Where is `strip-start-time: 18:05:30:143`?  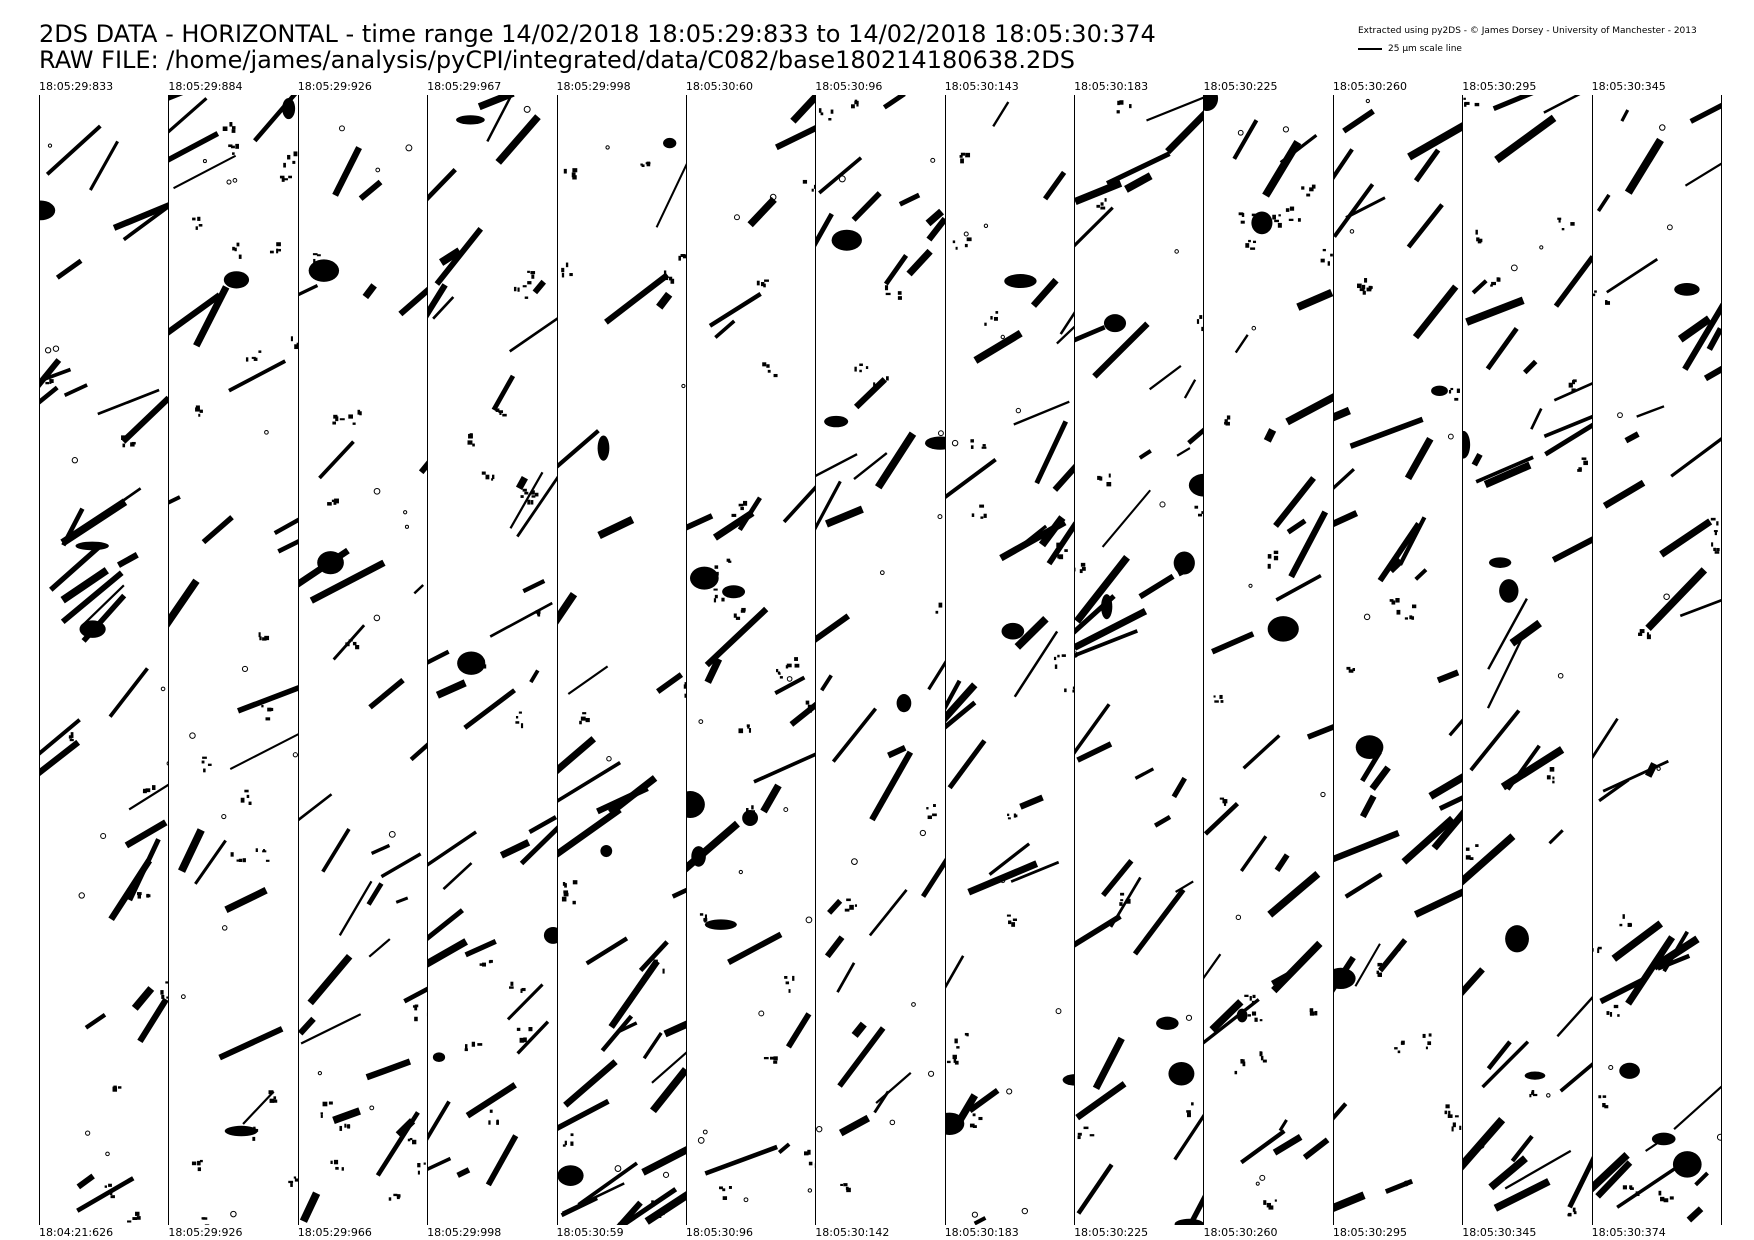
strip-start-time: 18:05:30:143 is located at coordinates (981, 86).